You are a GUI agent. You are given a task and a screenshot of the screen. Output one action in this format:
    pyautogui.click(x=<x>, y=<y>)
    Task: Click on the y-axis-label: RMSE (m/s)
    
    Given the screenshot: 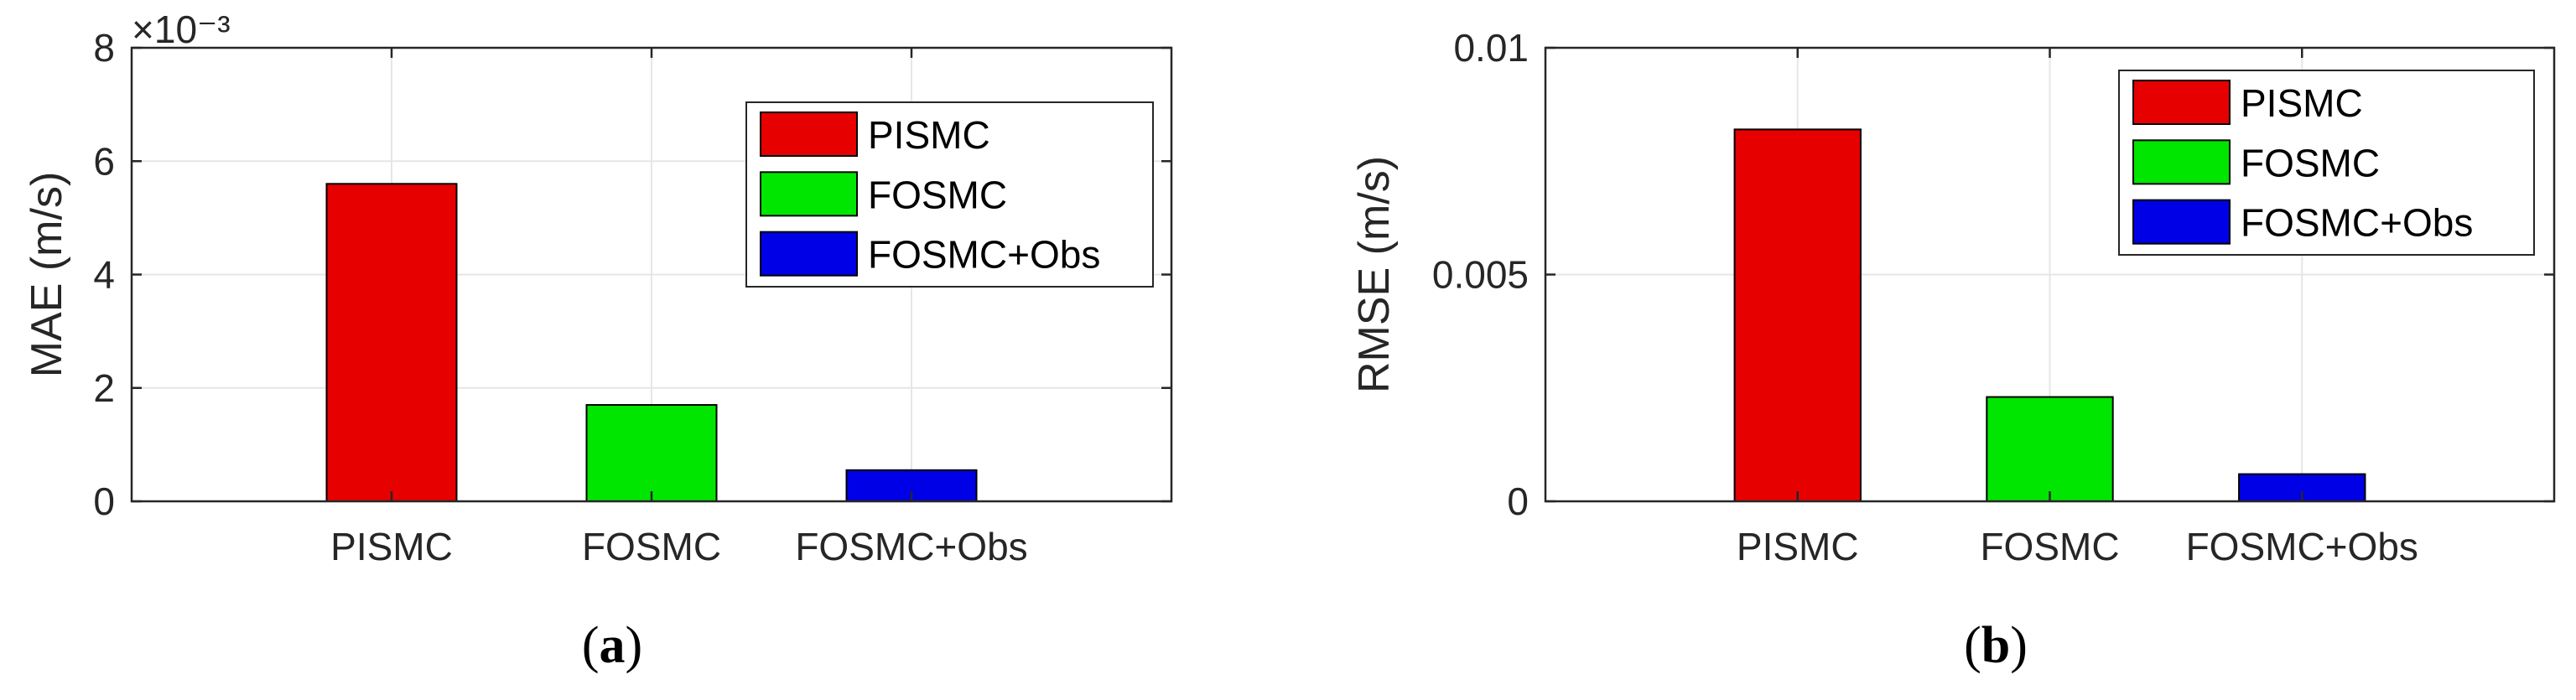 What is the action you would take?
    pyautogui.click(x=1374, y=274)
    